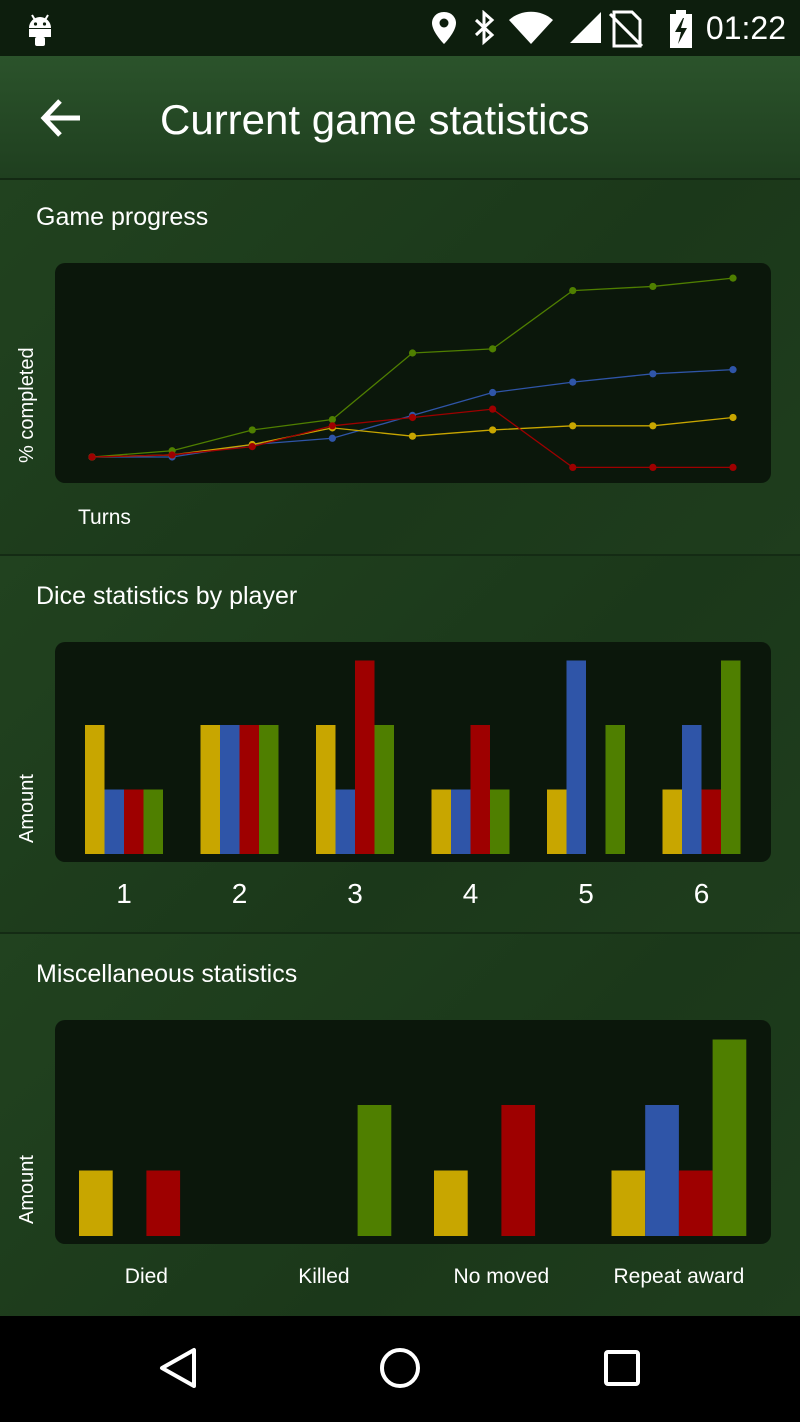  I want to click on signal-icon, so click(585, 27).